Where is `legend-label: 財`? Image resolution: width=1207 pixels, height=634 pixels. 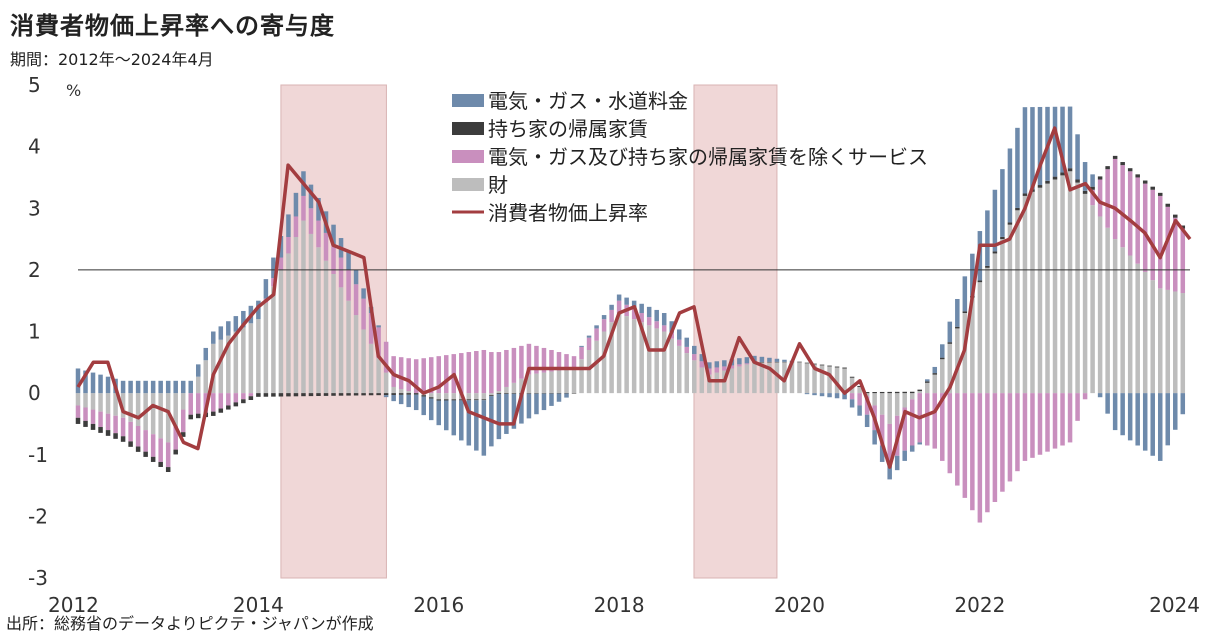
legend-label: 財 is located at coordinates (498, 185).